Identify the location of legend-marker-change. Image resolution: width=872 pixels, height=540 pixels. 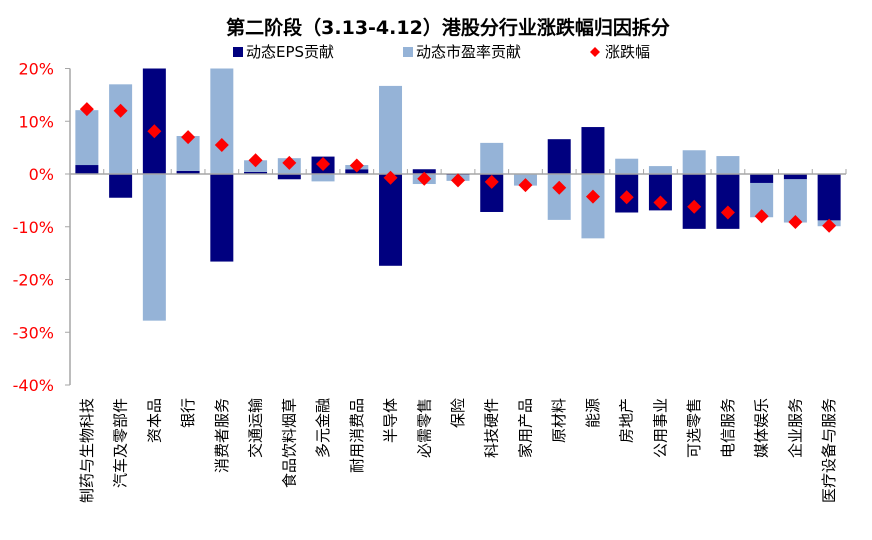
(595, 52).